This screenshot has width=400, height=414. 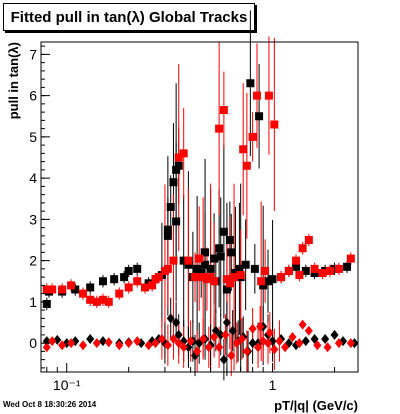 I want to click on y-axis-label: pull in tan(λ), so click(x=13, y=80).